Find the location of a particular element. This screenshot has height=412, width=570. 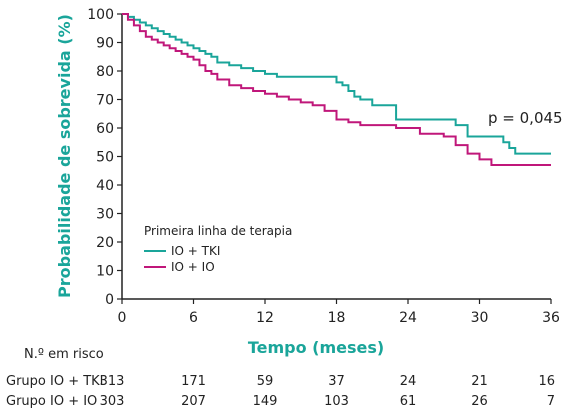

x-tick-label-0: 0 is located at coordinates (122, 318).